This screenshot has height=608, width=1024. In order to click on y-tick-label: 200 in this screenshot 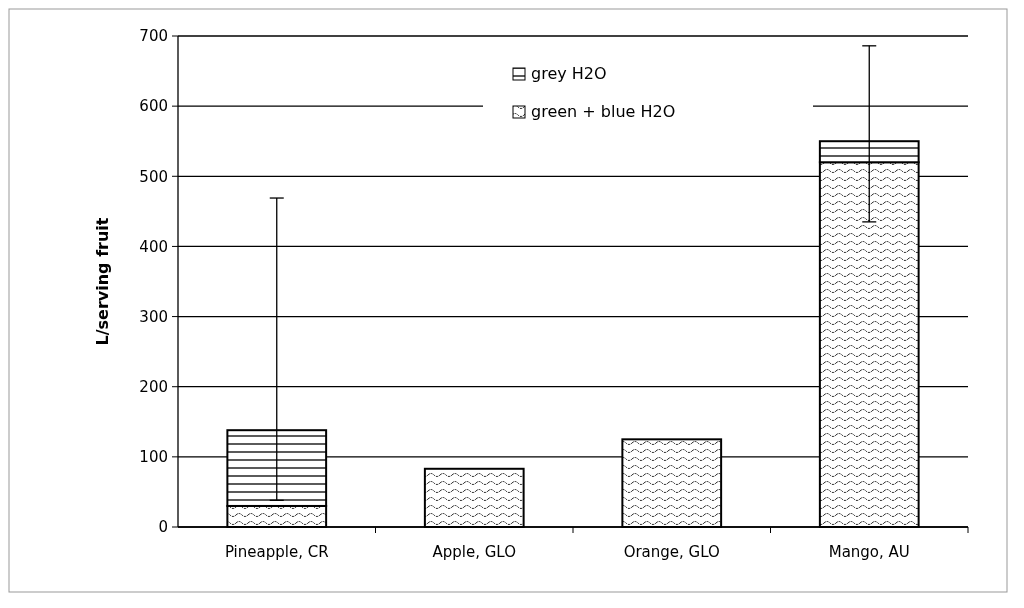, I will do `click(153, 386)`.